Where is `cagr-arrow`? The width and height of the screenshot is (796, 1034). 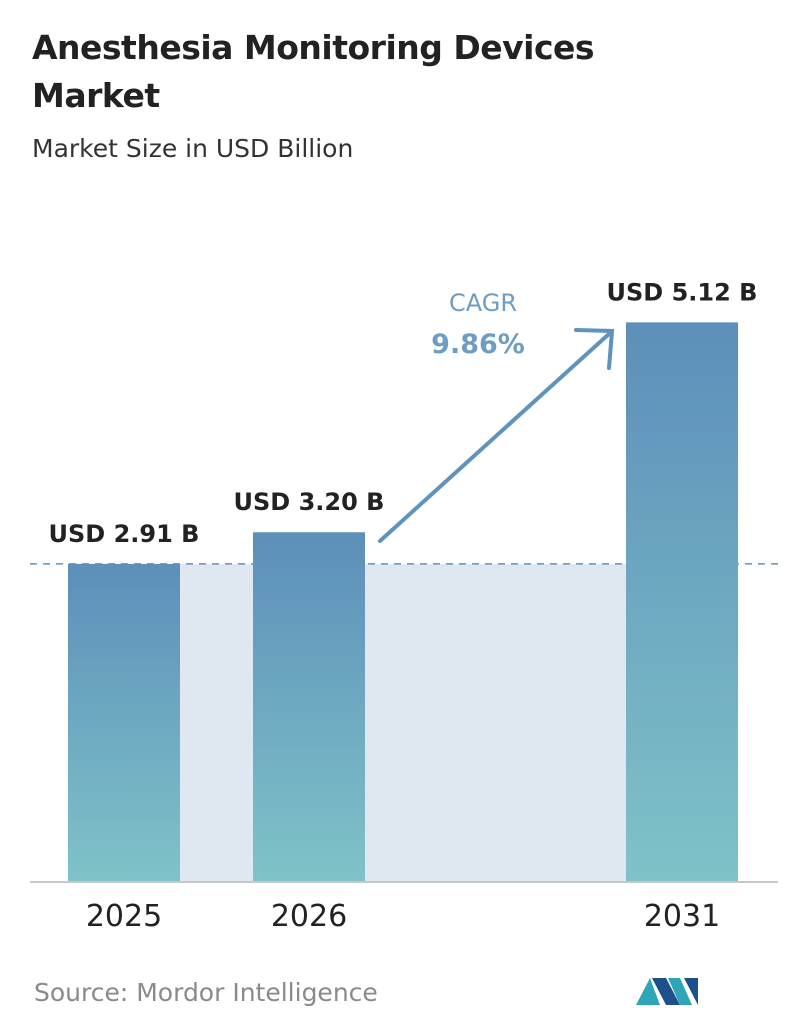
cagr-arrow is located at coordinates (496, 435).